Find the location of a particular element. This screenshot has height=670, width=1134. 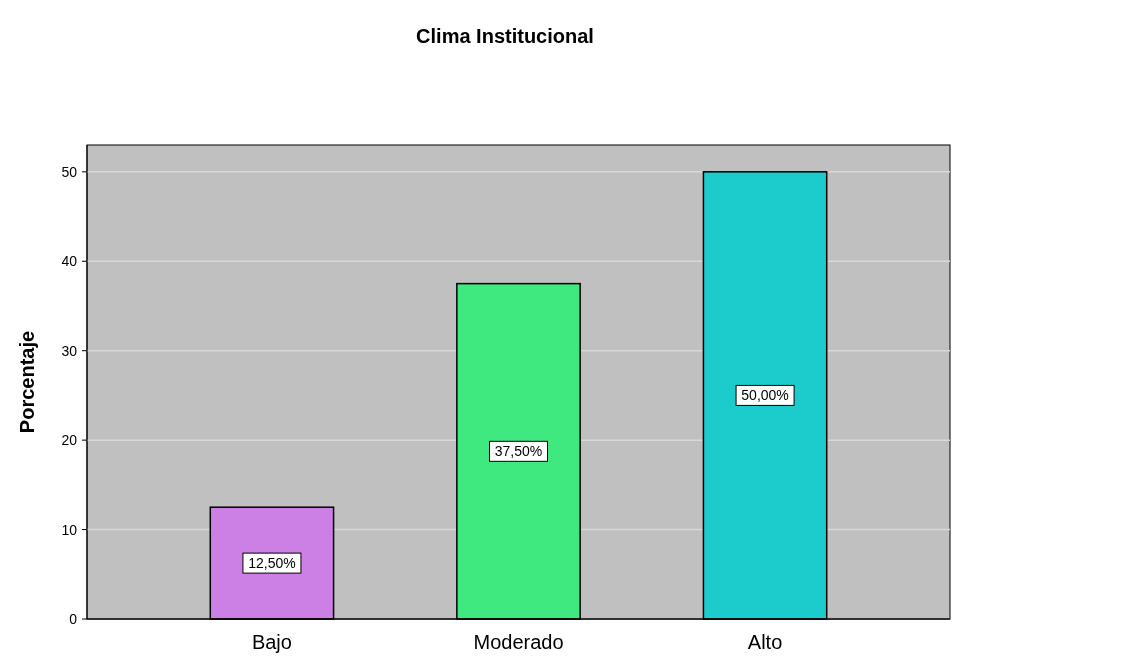

x-tick-label: Moderado is located at coordinates (518, 642).